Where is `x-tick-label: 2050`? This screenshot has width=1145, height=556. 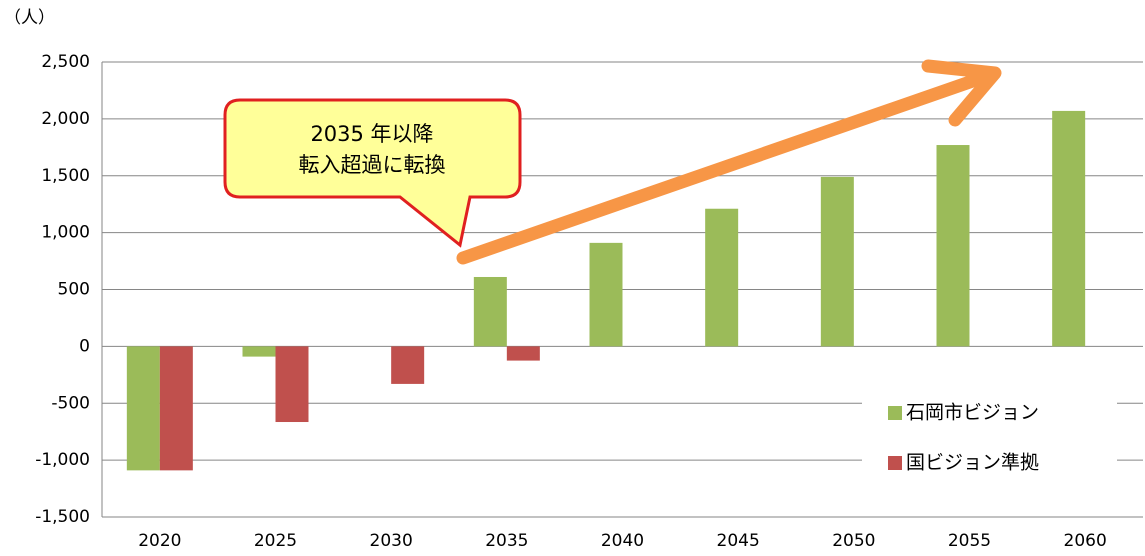
x-tick-label: 2050 is located at coordinates (853, 541).